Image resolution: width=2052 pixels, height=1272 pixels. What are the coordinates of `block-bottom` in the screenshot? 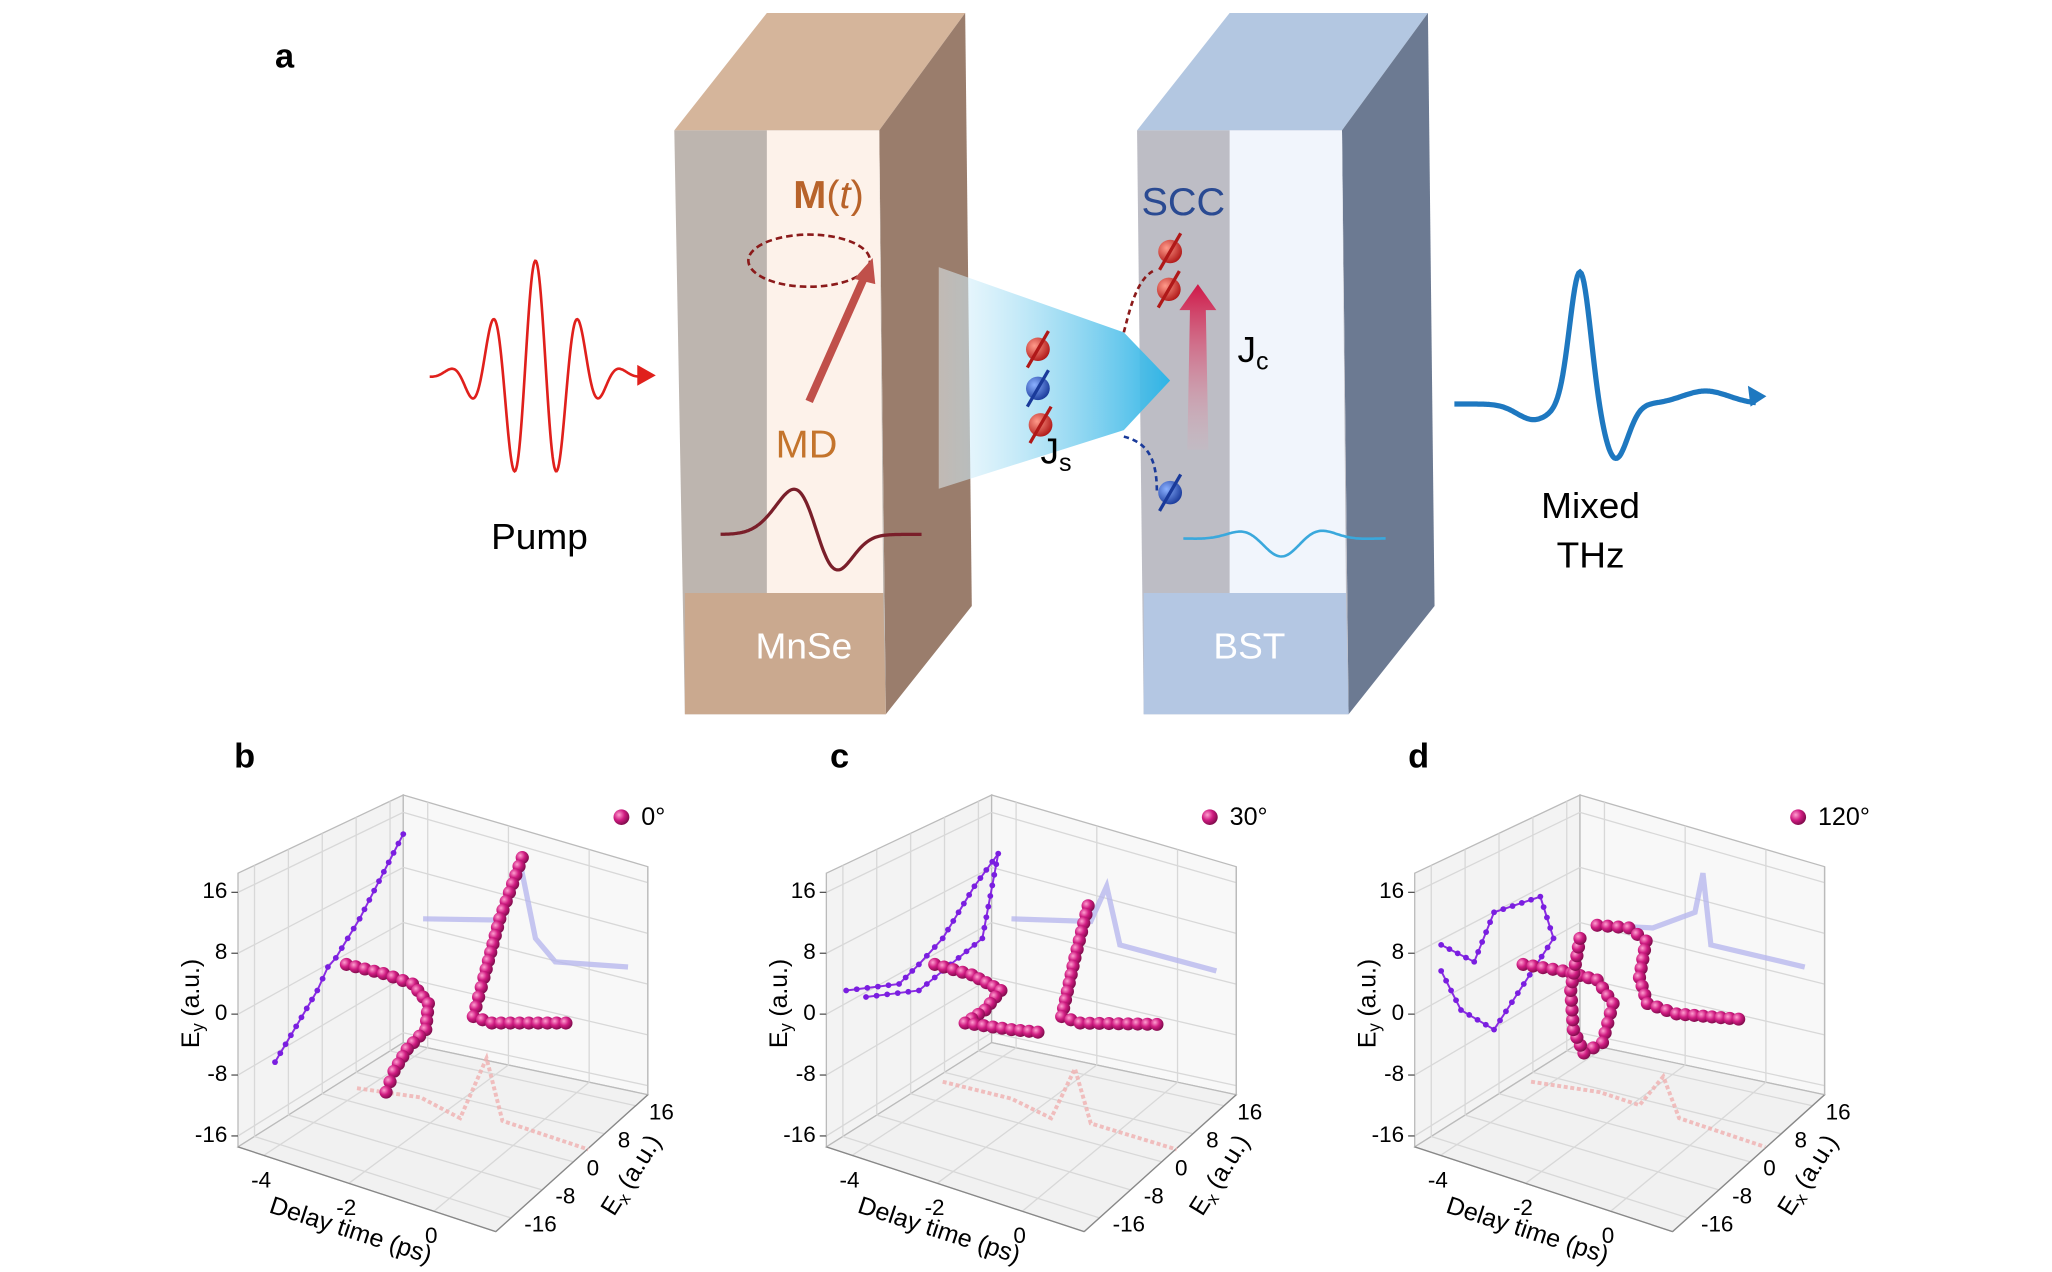 It's located at (785, 653).